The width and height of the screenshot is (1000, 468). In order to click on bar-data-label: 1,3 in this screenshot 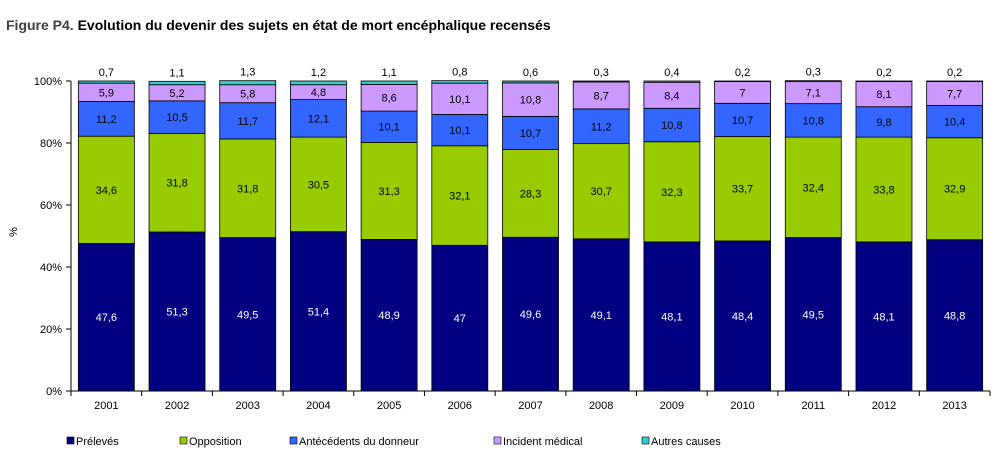, I will do `click(247, 73)`.